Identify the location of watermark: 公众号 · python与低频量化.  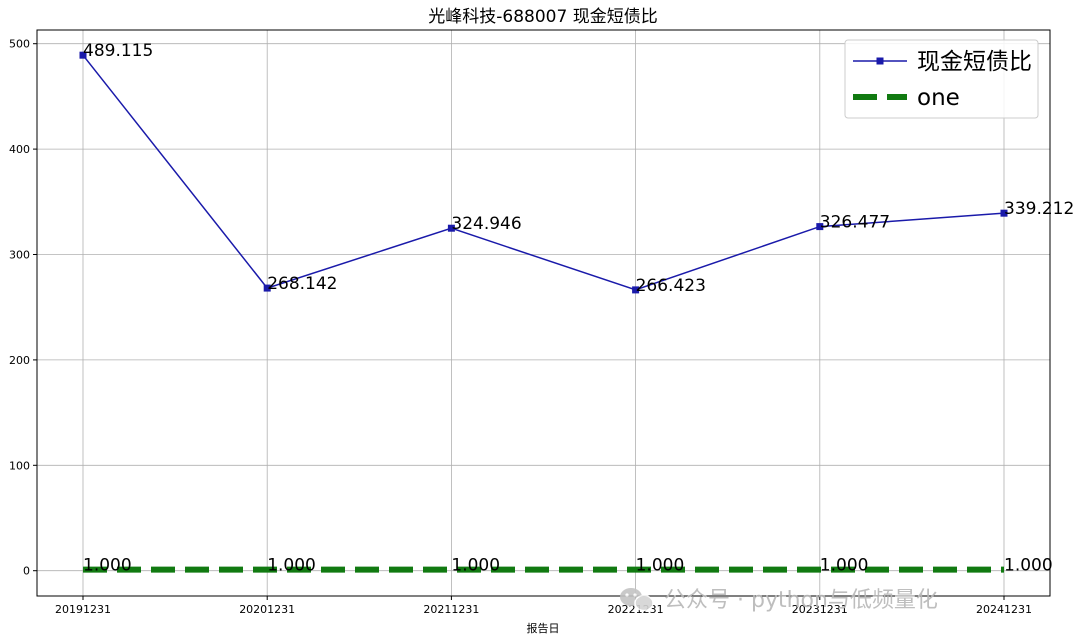
(779, 600).